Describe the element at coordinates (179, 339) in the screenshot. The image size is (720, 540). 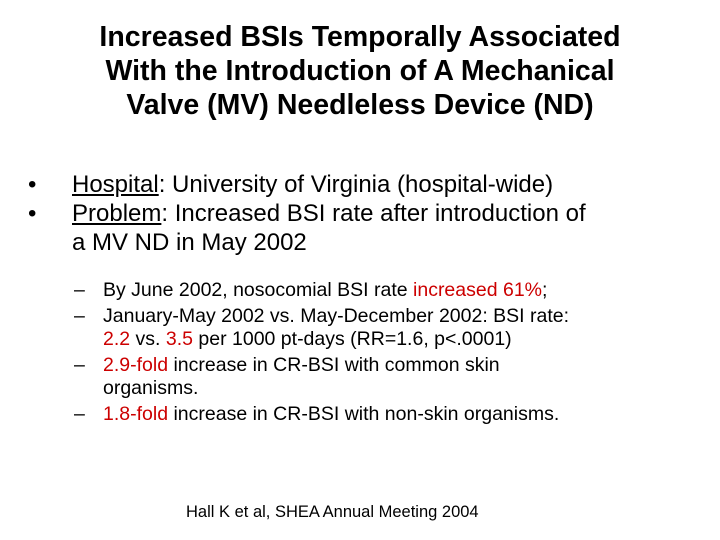
I see `highlight-rate-after: 3.5` at that location.